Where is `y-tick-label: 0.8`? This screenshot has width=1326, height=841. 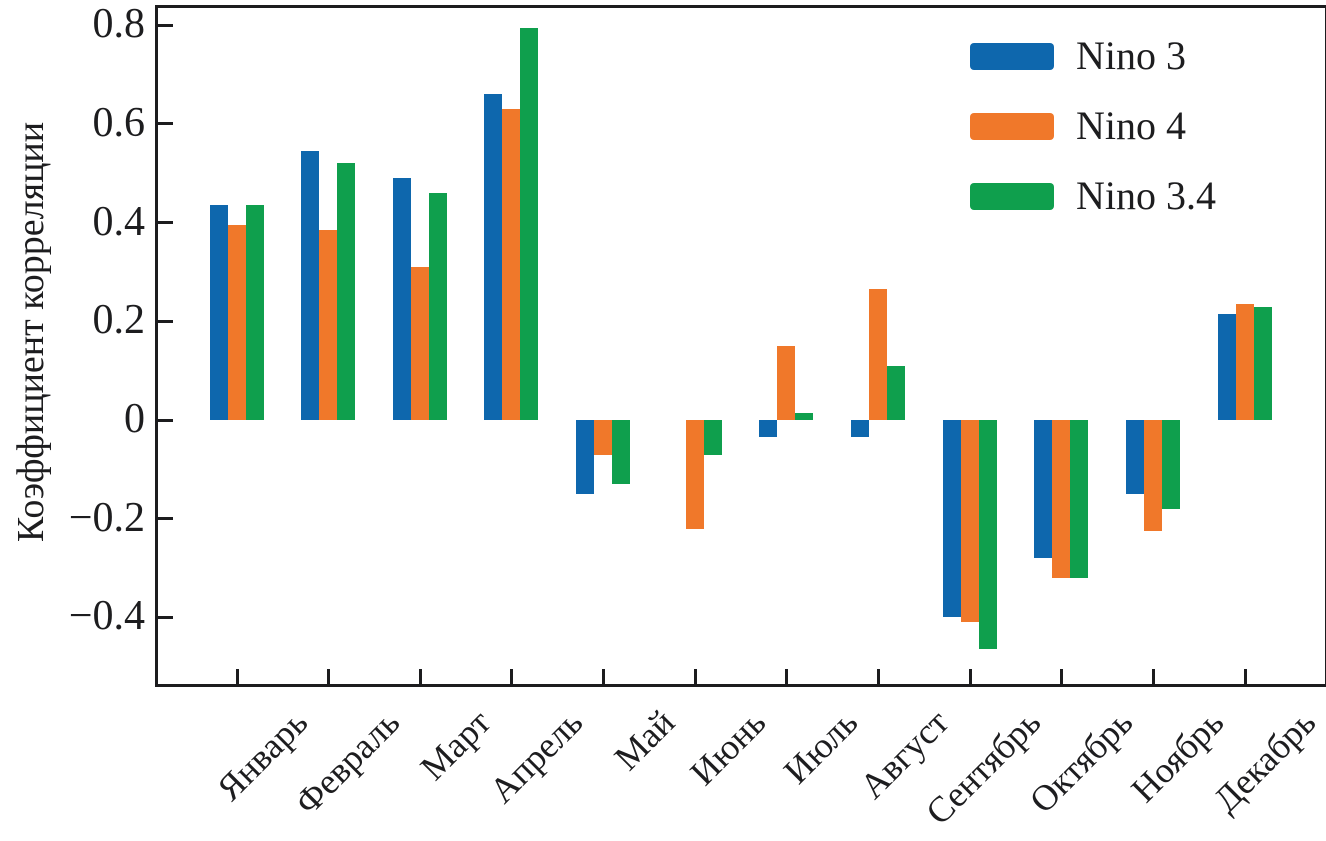 y-tick-label: 0.8 is located at coordinates (119, 24).